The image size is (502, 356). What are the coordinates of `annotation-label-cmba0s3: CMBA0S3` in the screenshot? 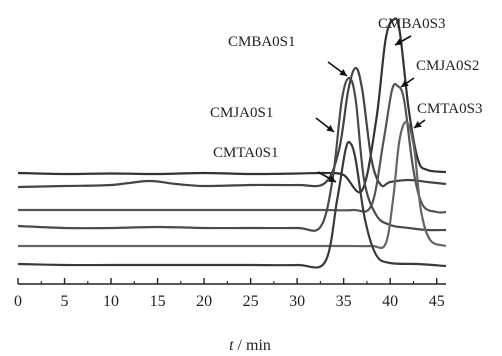 It's located at (412, 24).